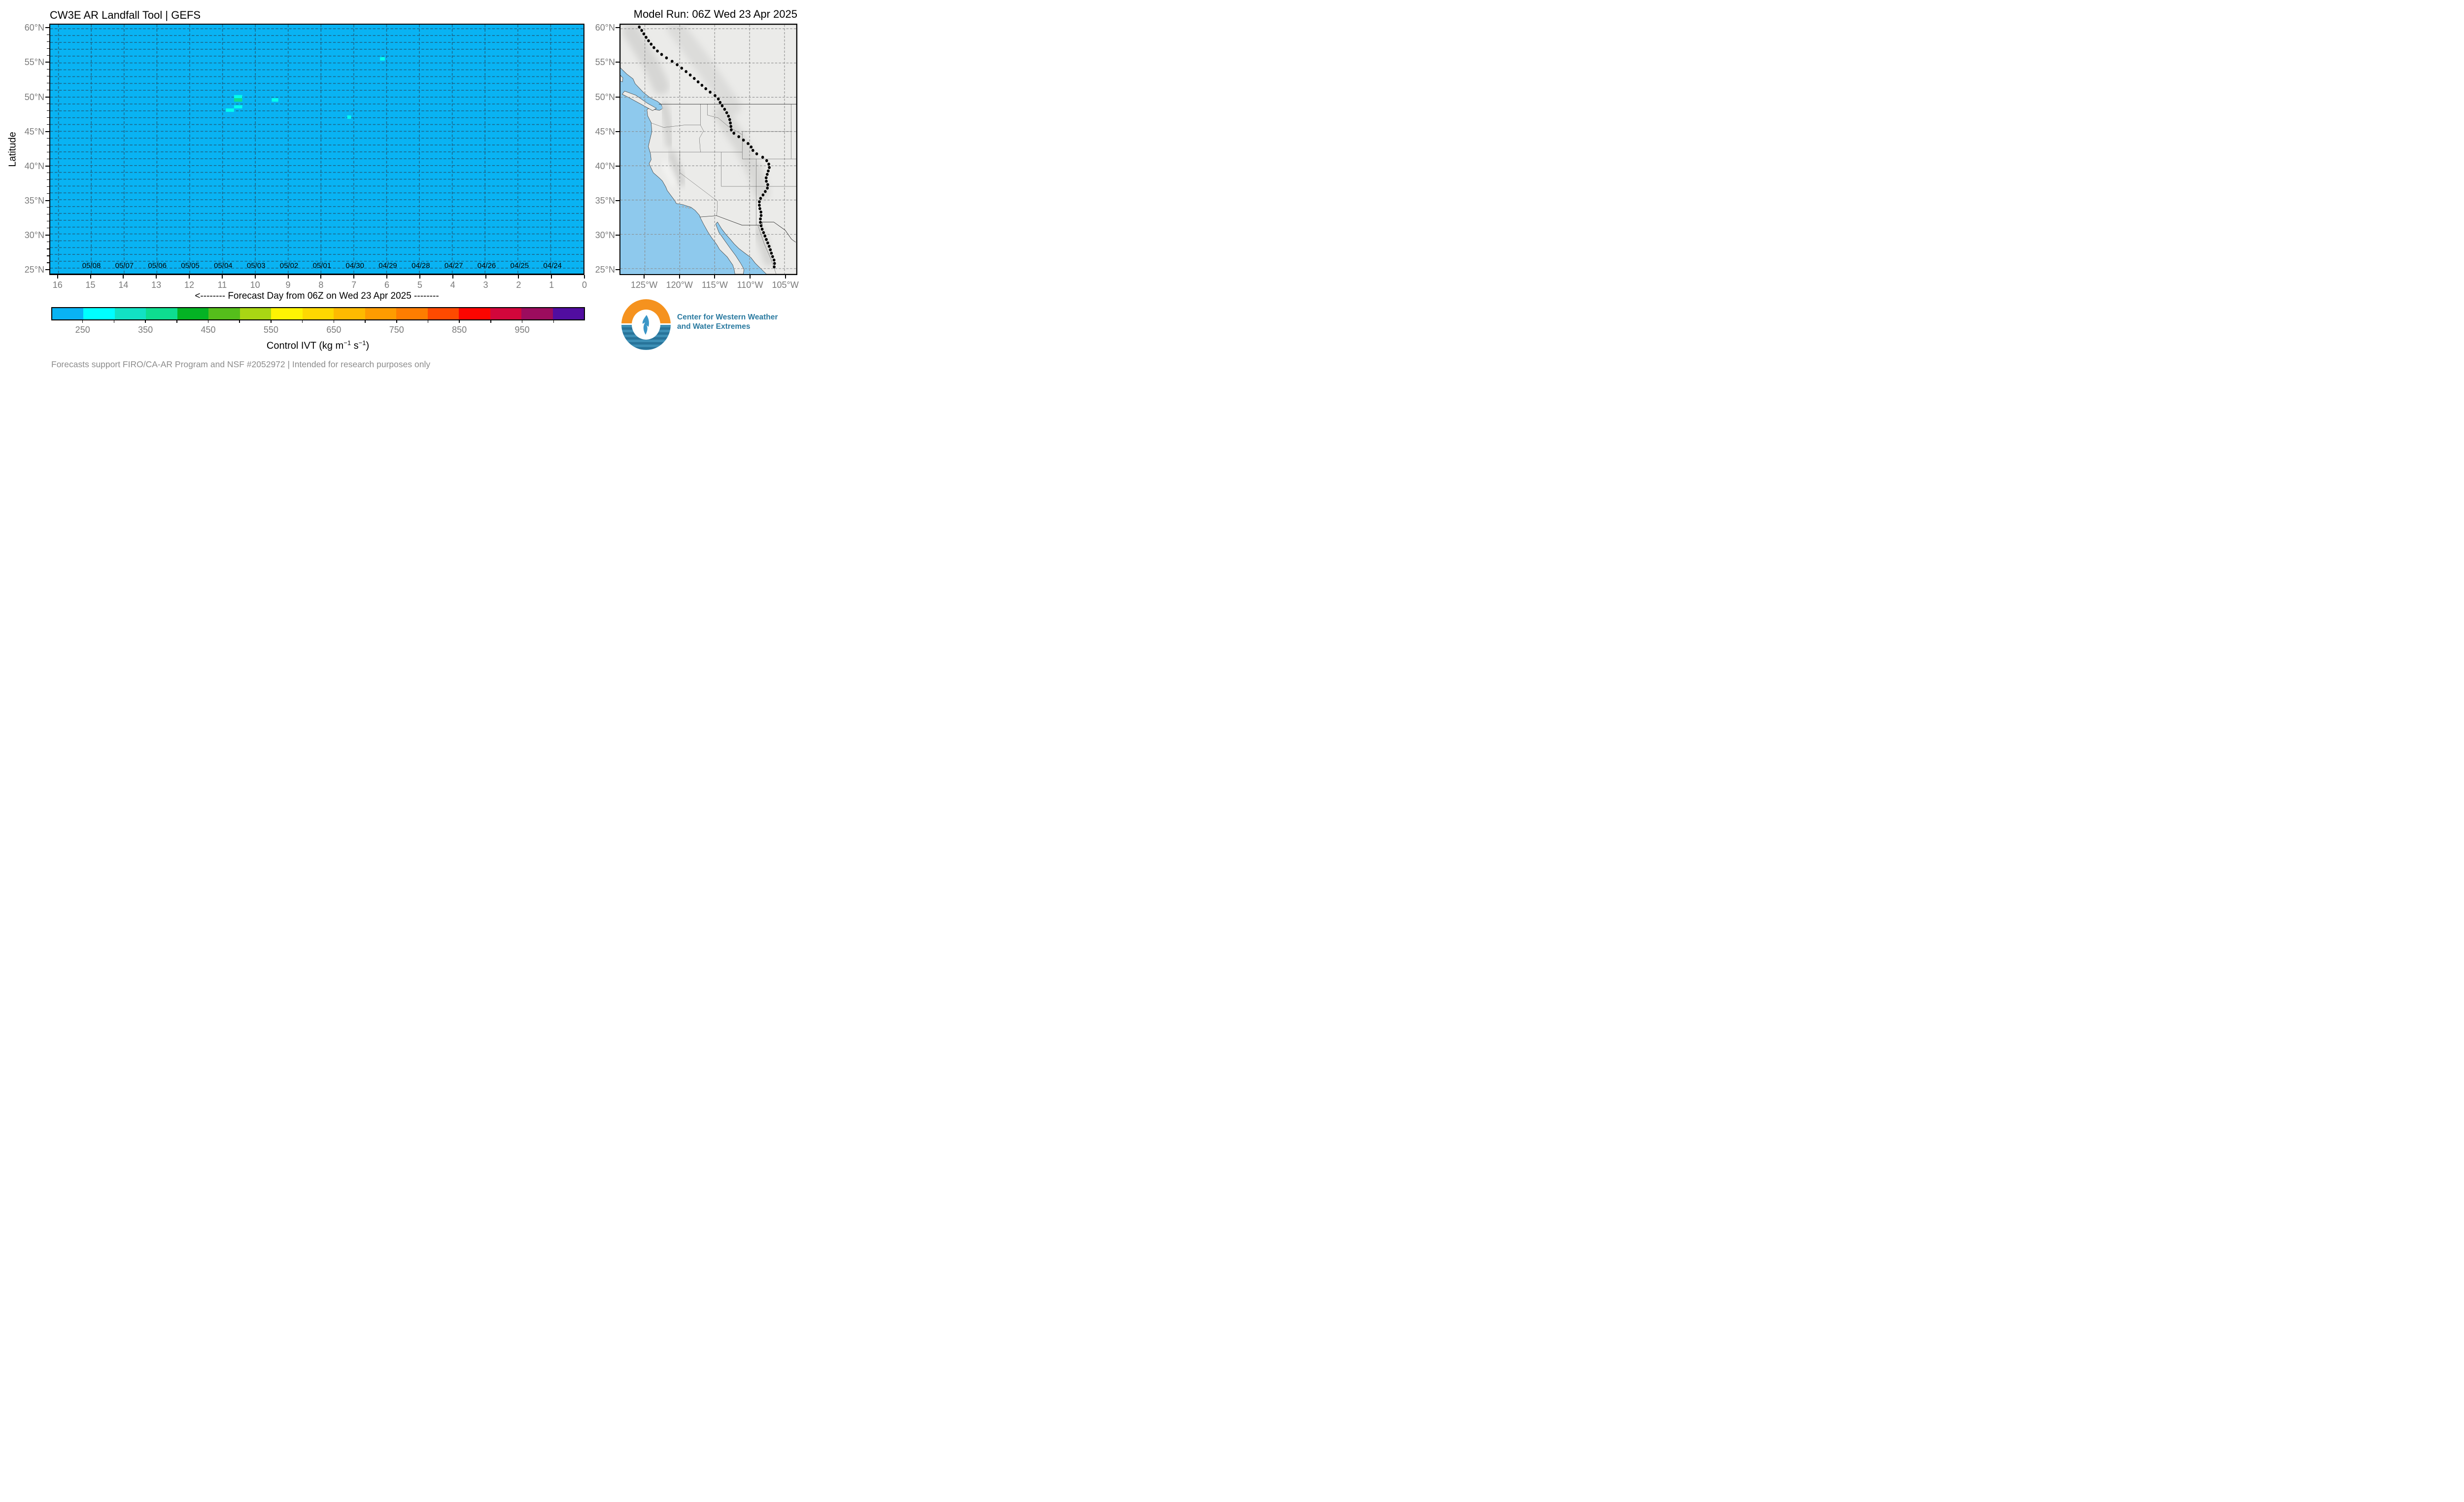 Image resolution: width=2464 pixels, height=1502 pixels. What do you see at coordinates (748, 229) in the screenshot?
I see `map-international-border` at bounding box center [748, 229].